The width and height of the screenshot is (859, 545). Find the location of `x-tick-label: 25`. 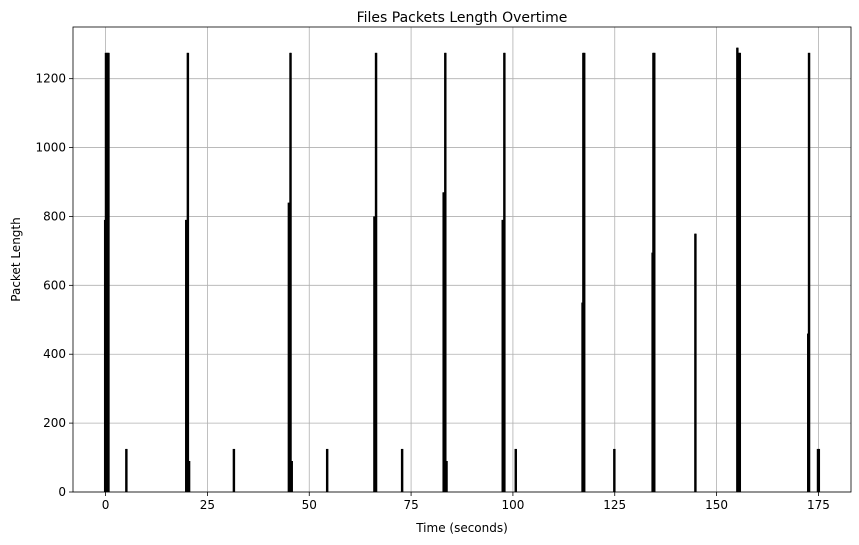

x-tick-label: 25 is located at coordinates (207, 505).